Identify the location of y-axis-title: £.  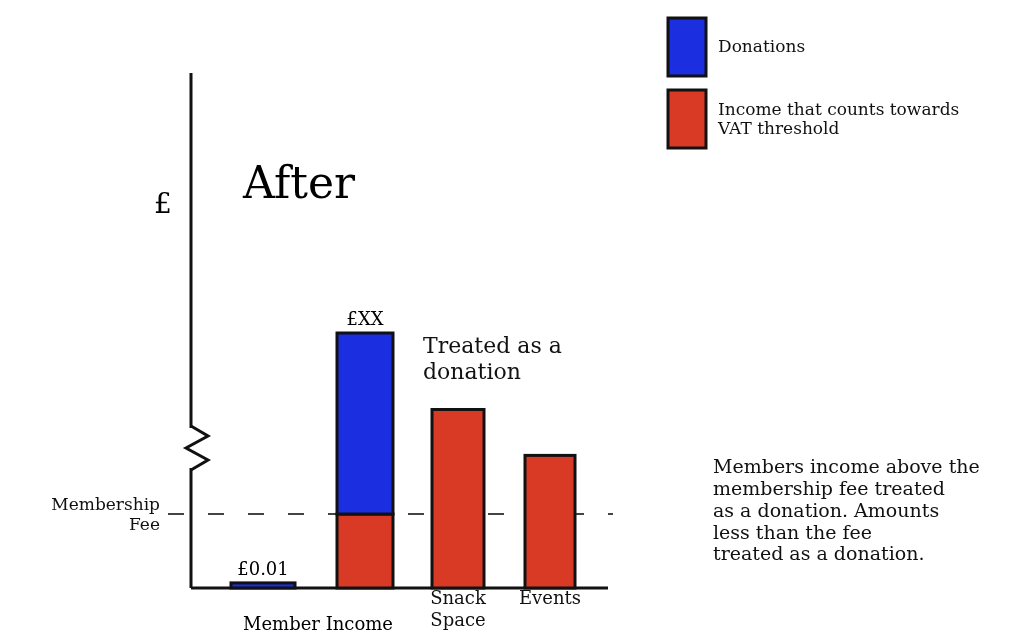
(163, 203).